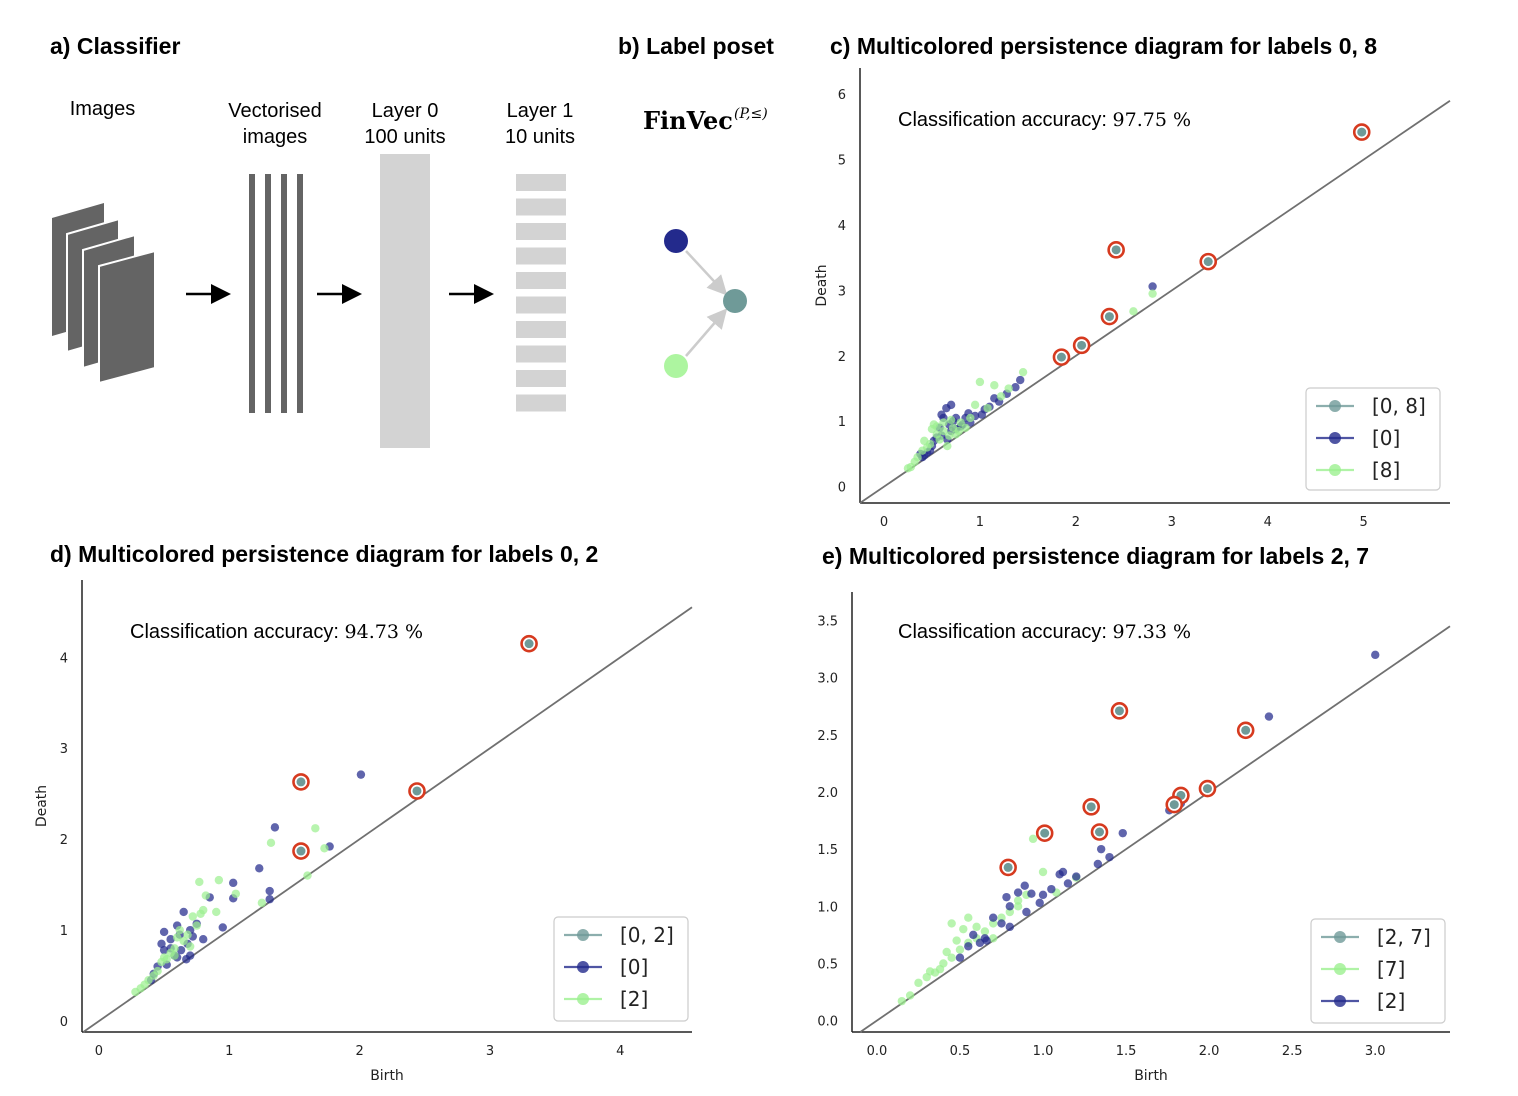  What do you see at coordinates (1043, 1051) in the screenshot?
I see `x-tick-label: 1.0` at bounding box center [1043, 1051].